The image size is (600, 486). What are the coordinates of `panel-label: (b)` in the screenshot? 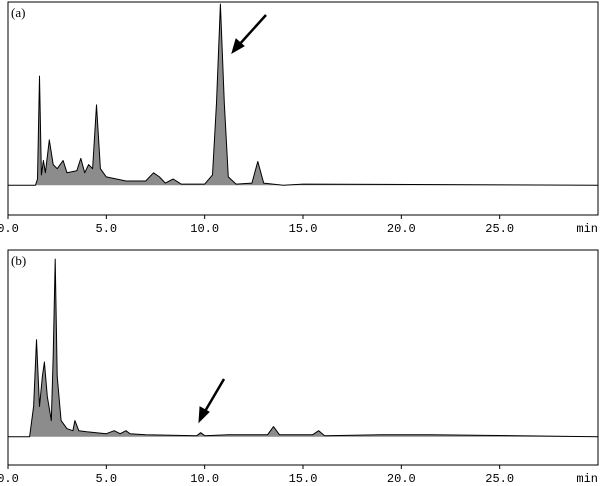 It's located at (18, 260).